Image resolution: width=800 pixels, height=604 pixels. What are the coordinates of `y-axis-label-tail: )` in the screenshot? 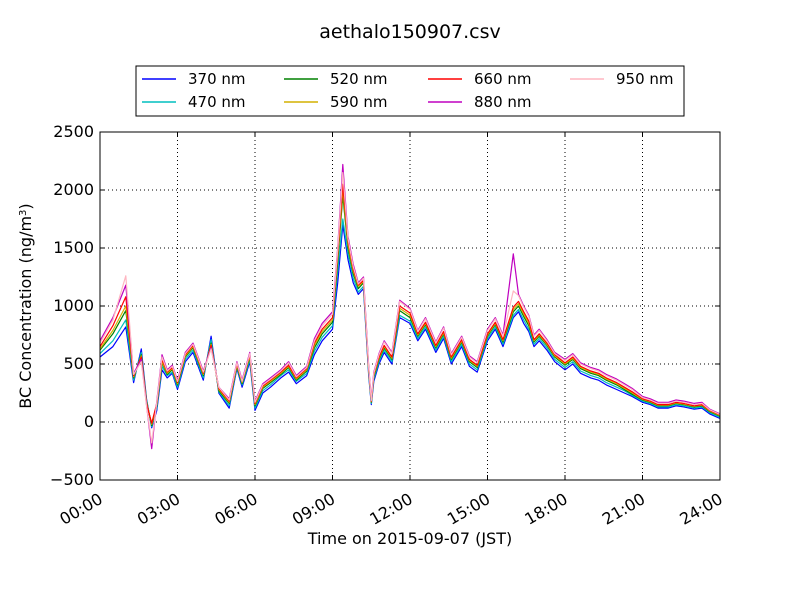 It's located at (25, 206).